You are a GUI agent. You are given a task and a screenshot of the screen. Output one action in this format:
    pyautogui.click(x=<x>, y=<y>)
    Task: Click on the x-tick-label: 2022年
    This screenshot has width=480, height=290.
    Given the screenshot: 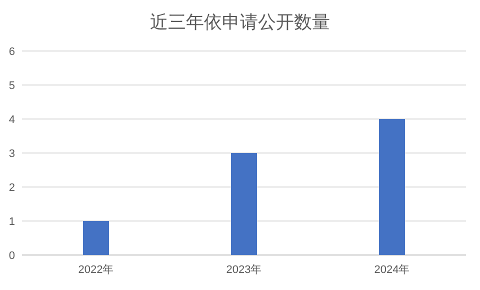 What is the action you would take?
    pyautogui.click(x=96, y=270)
    